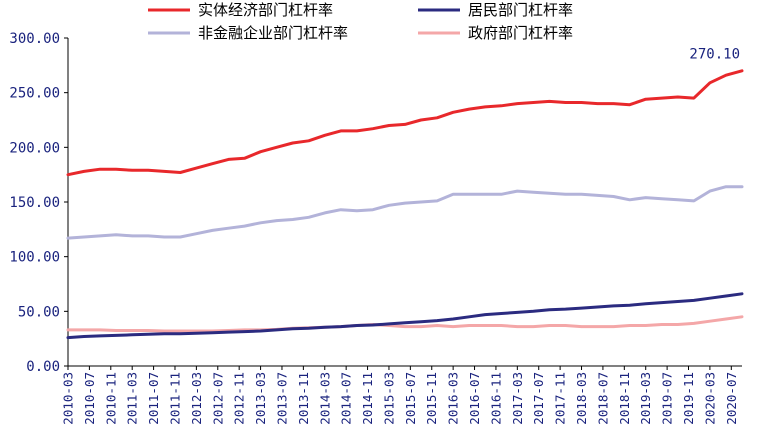 The width and height of the screenshot is (758, 438). I want to click on x-tick-label: 2014-07, so click(346, 398).